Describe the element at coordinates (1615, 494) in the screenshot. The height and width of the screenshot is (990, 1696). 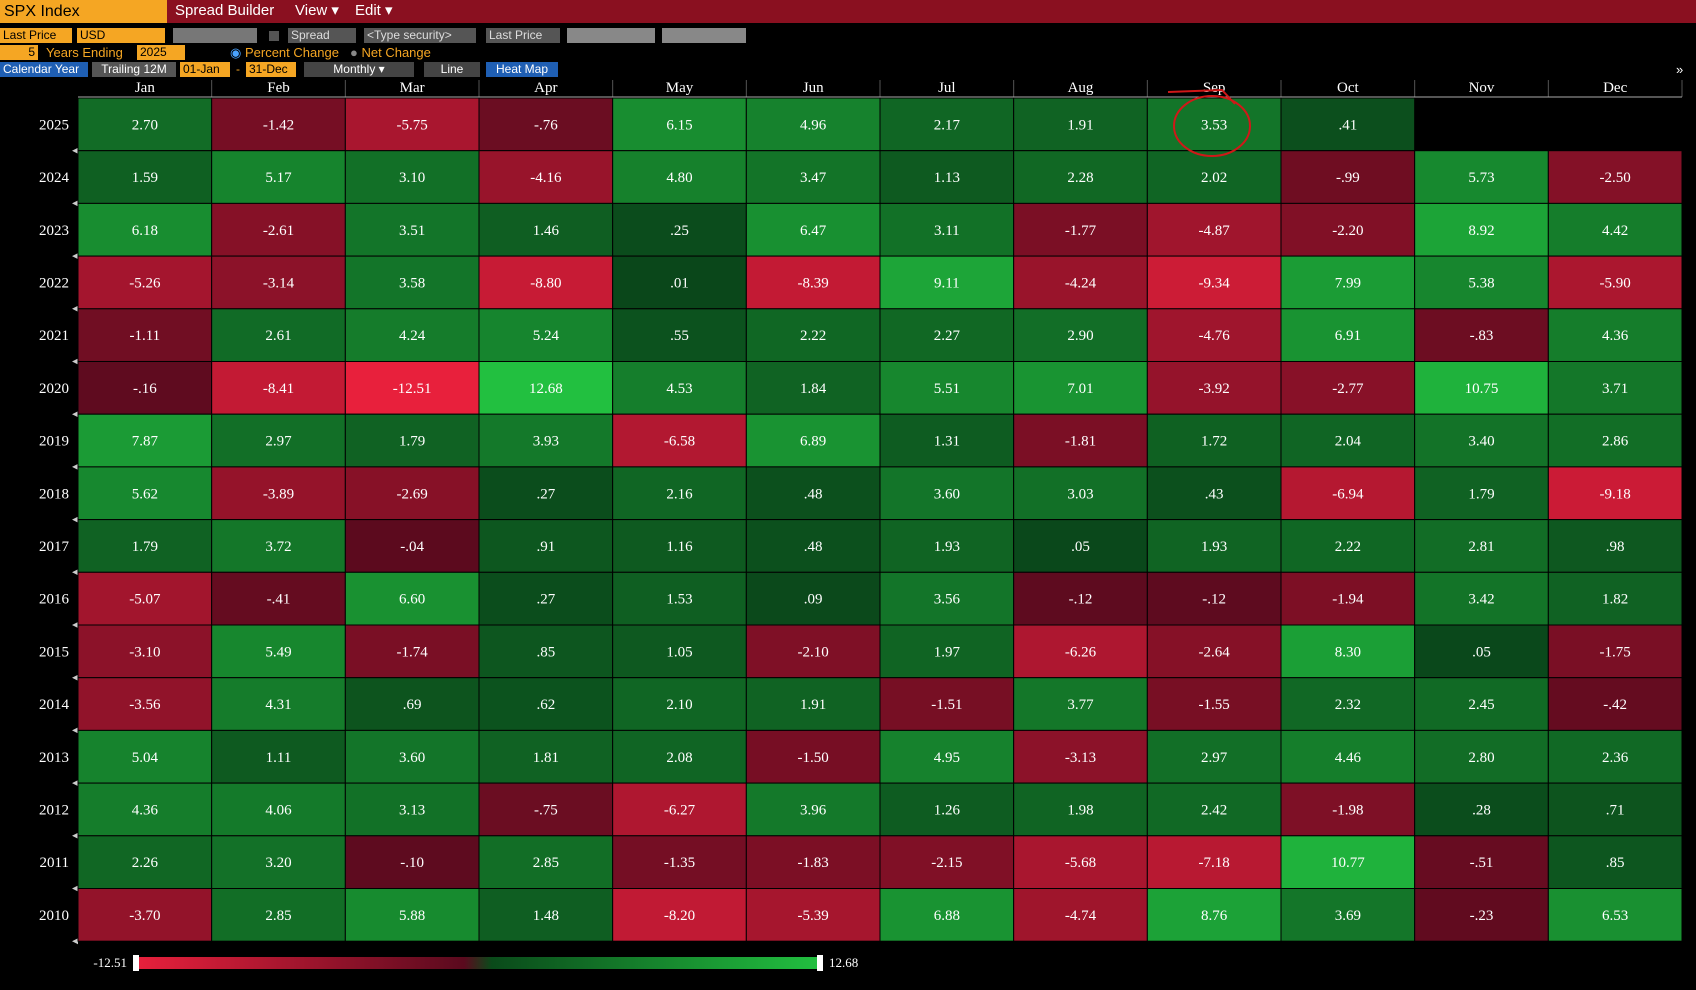
I see `cell-value: -9.18` at that location.